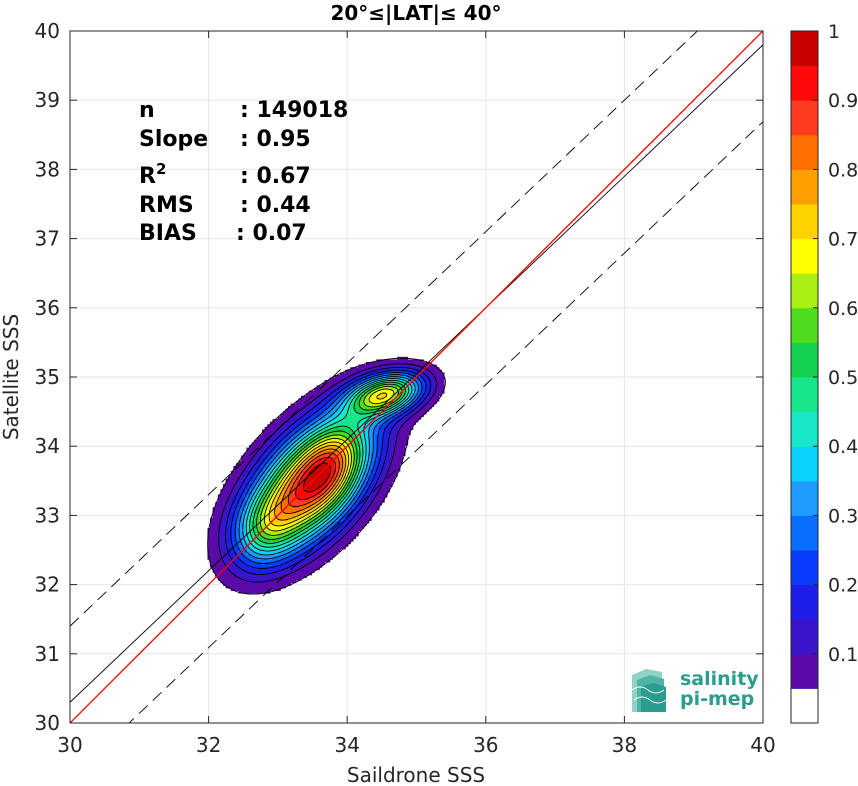 Image resolution: width=858 pixels, height=786 pixels. I want to click on x-tick-label: 38, so click(624, 745).